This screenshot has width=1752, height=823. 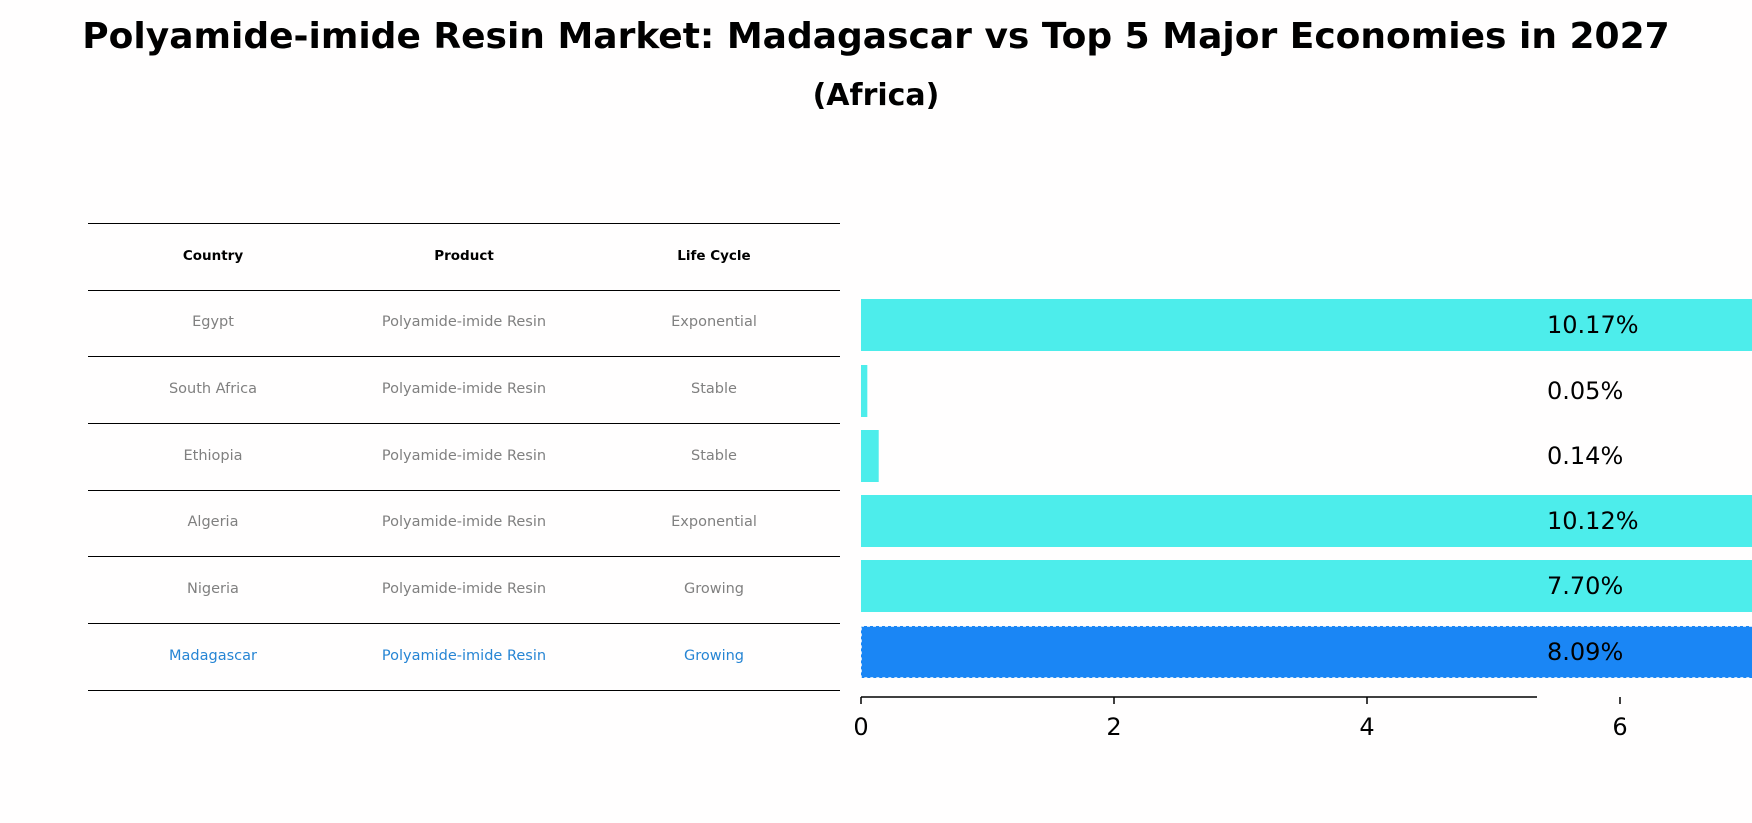 What do you see at coordinates (1585, 586) in the screenshot?
I see `value-label-nigeria: 7.70%` at bounding box center [1585, 586].